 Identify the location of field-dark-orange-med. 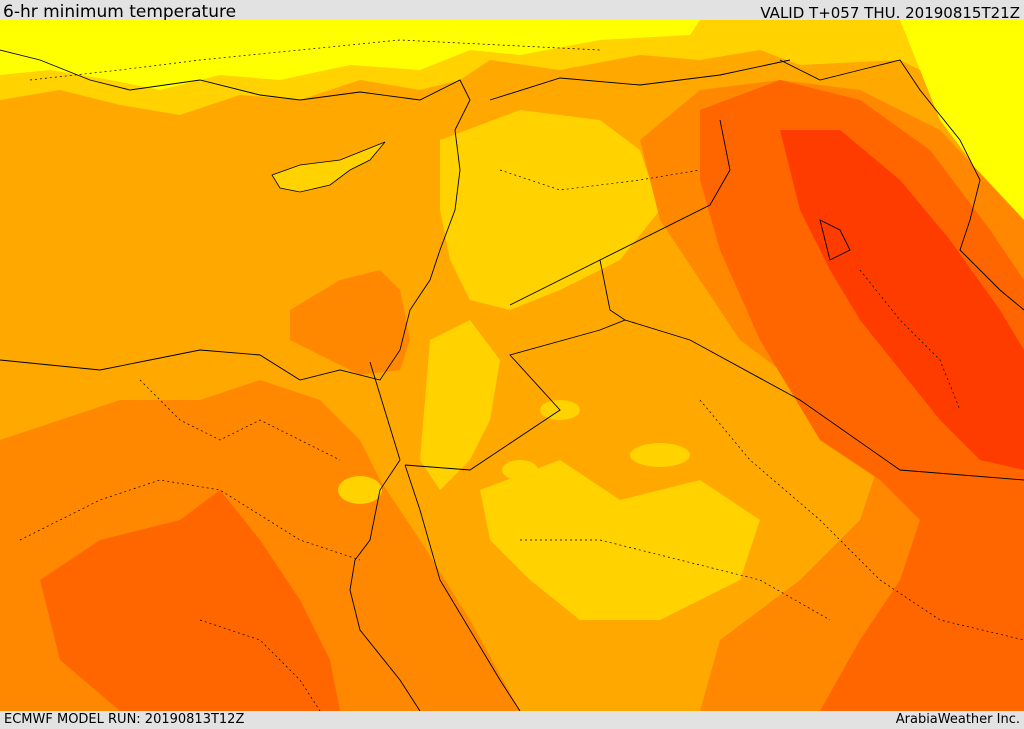
(350, 322).